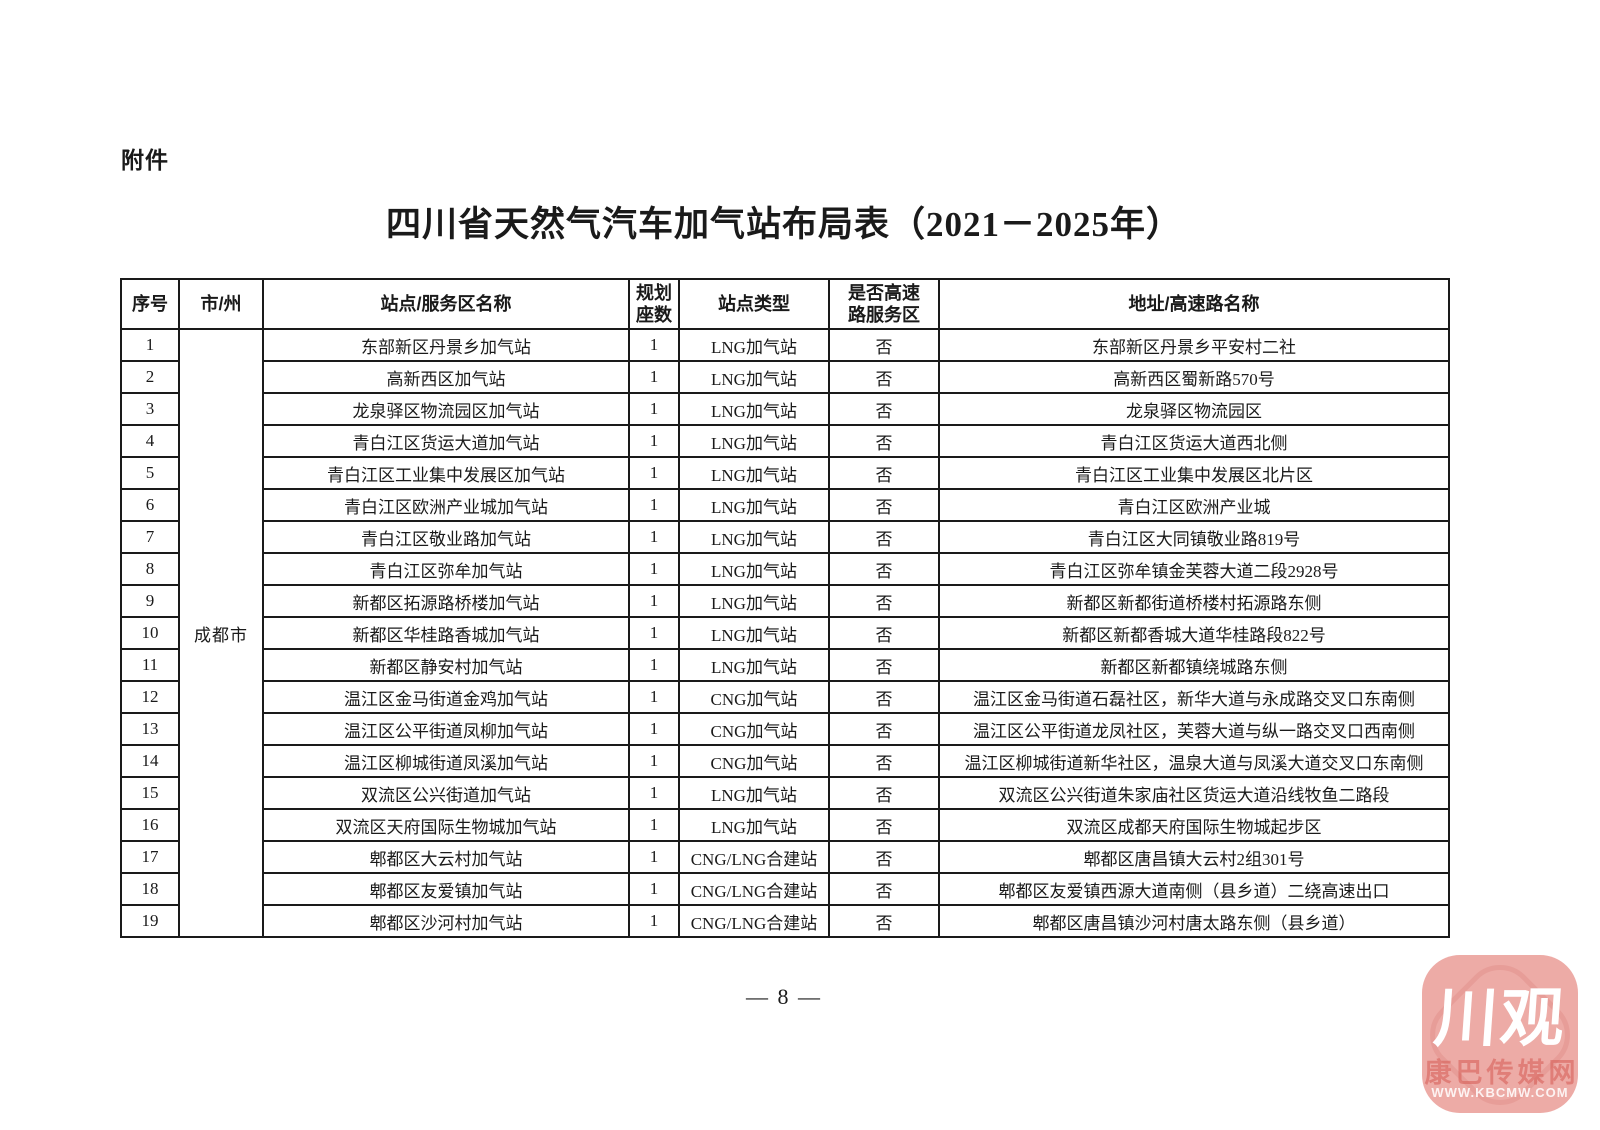 Image resolution: width=1600 pixels, height=1130 pixels. What do you see at coordinates (446, 793) in the screenshot?
I see `cell-station-name: 双流区公兴街道加气站` at bounding box center [446, 793].